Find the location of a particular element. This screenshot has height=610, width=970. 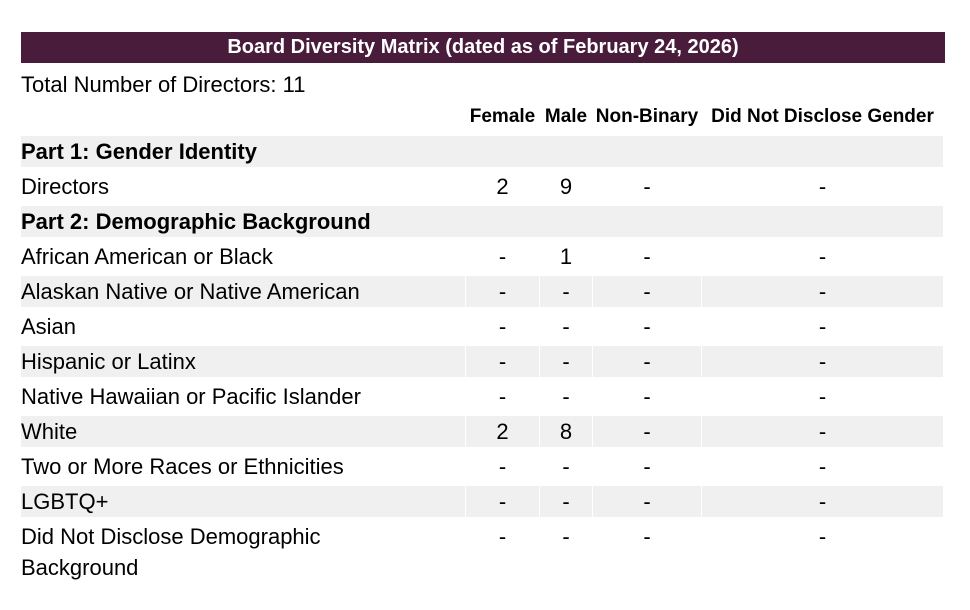

section-heading-row: Part 2: Demographic Background is located at coordinates (482, 221).